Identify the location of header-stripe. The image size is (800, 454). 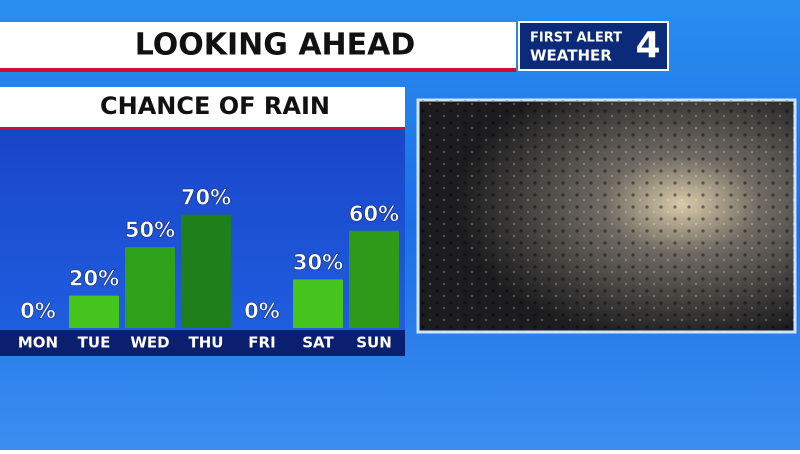
(258, 70).